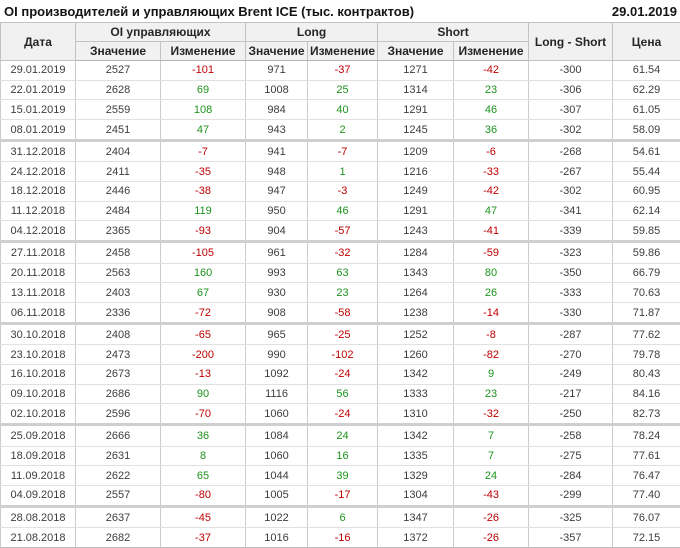 The height and width of the screenshot is (548, 680). Describe the element at coordinates (571, 517) in the screenshot. I see `cell-ls: -325` at that location.